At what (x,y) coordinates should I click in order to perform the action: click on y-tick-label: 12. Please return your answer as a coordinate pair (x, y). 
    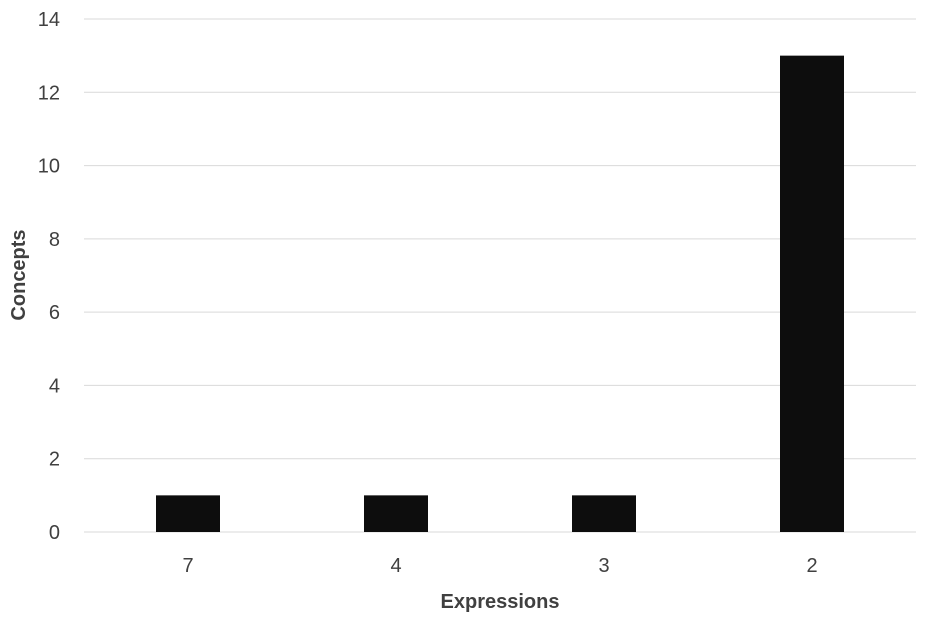
    Looking at the image, I should click on (49, 93).